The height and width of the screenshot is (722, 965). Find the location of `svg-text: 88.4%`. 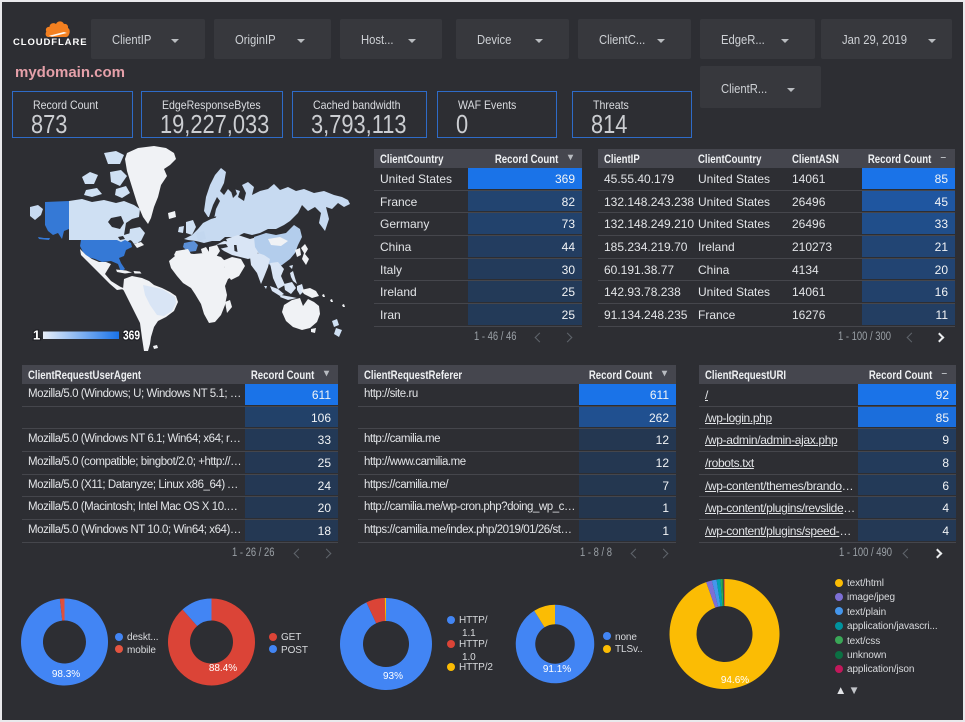

svg-text: 88.4% is located at coordinates (223, 668).